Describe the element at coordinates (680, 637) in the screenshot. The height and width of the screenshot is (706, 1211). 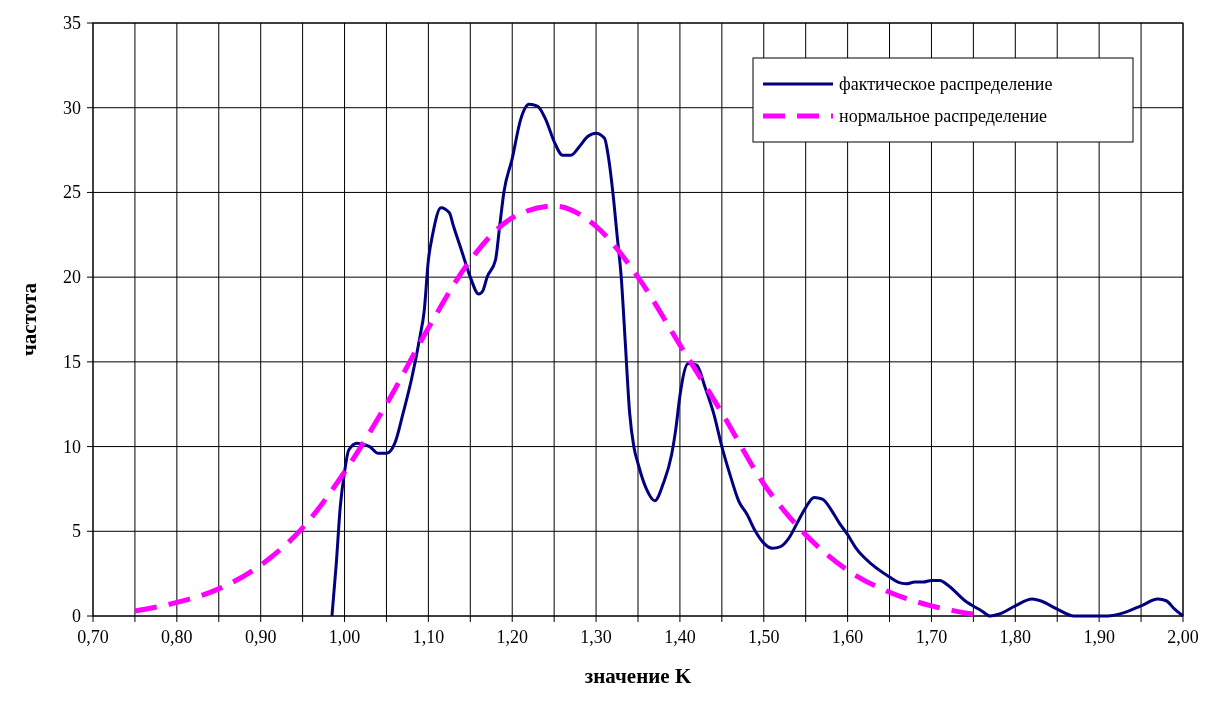
I see `x-tick-label: 1,40` at that location.